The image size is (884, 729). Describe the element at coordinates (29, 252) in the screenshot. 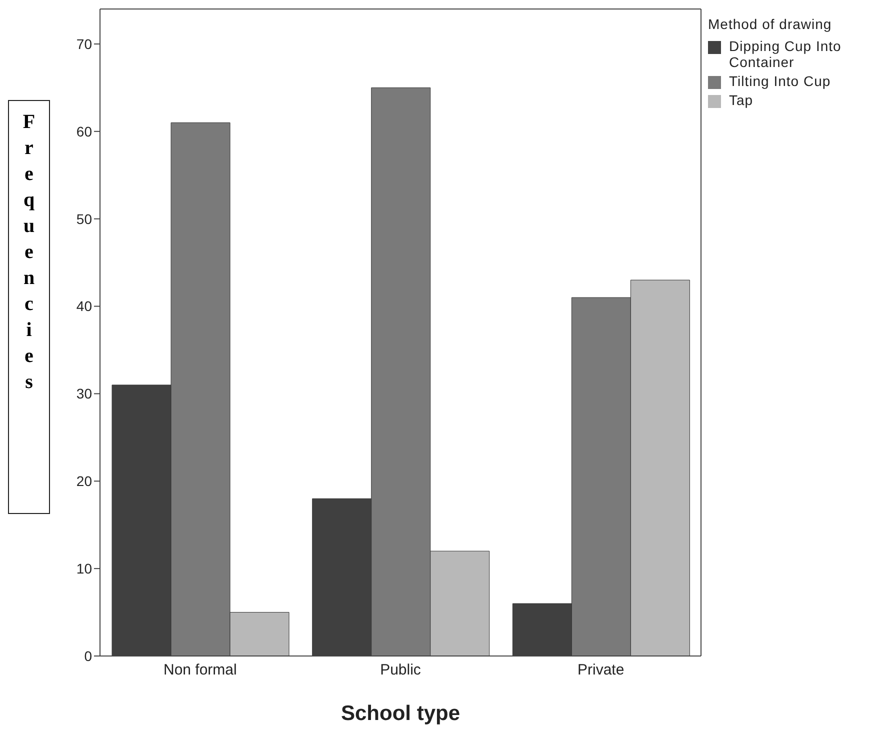

I see `text: Frequencies` at that location.